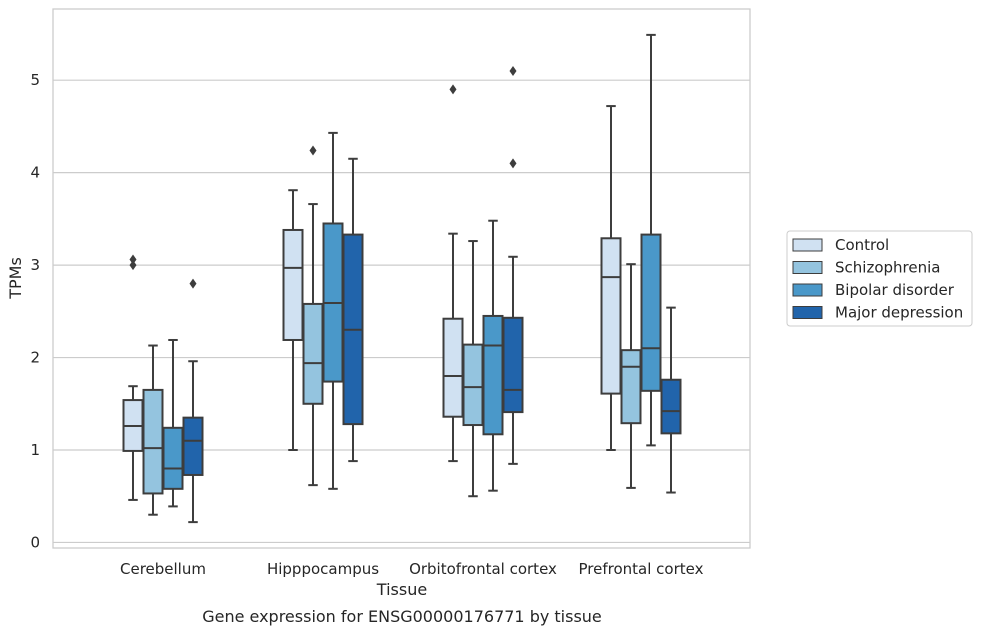 The image size is (983, 634). Describe the element at coordinates (641, 569) in the screenshot. I see `x-tick-label: Prefrontal cortex` at that location.